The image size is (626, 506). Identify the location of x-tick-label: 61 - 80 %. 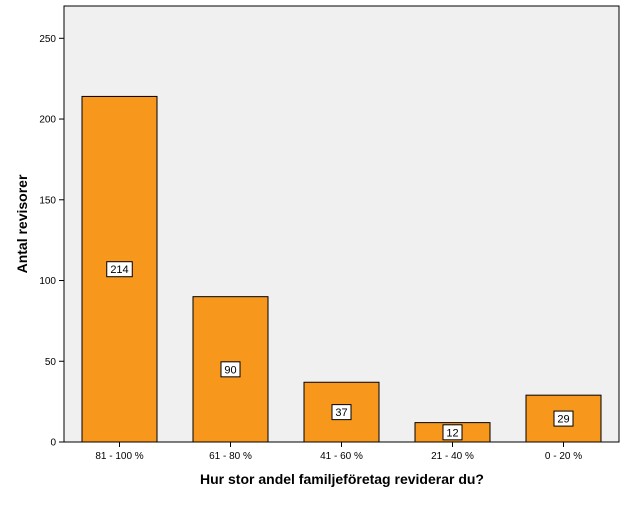
(230, 456).